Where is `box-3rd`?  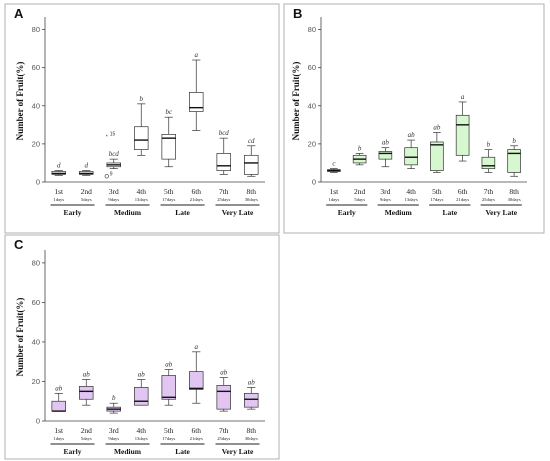 box-3rd is located at coordinates (113, 164).